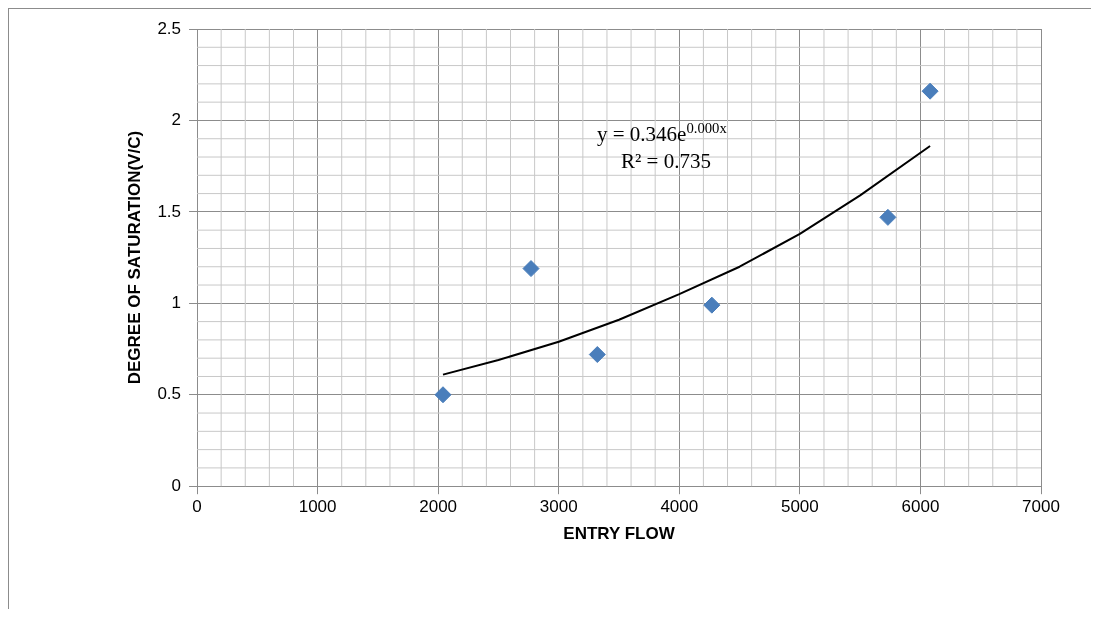 Image resolution: width=1098 pixels, height=626 pixels. Describe the element at coordinates (176, 303) in the screenshot. I see `y-tick-label: 1` at that location.